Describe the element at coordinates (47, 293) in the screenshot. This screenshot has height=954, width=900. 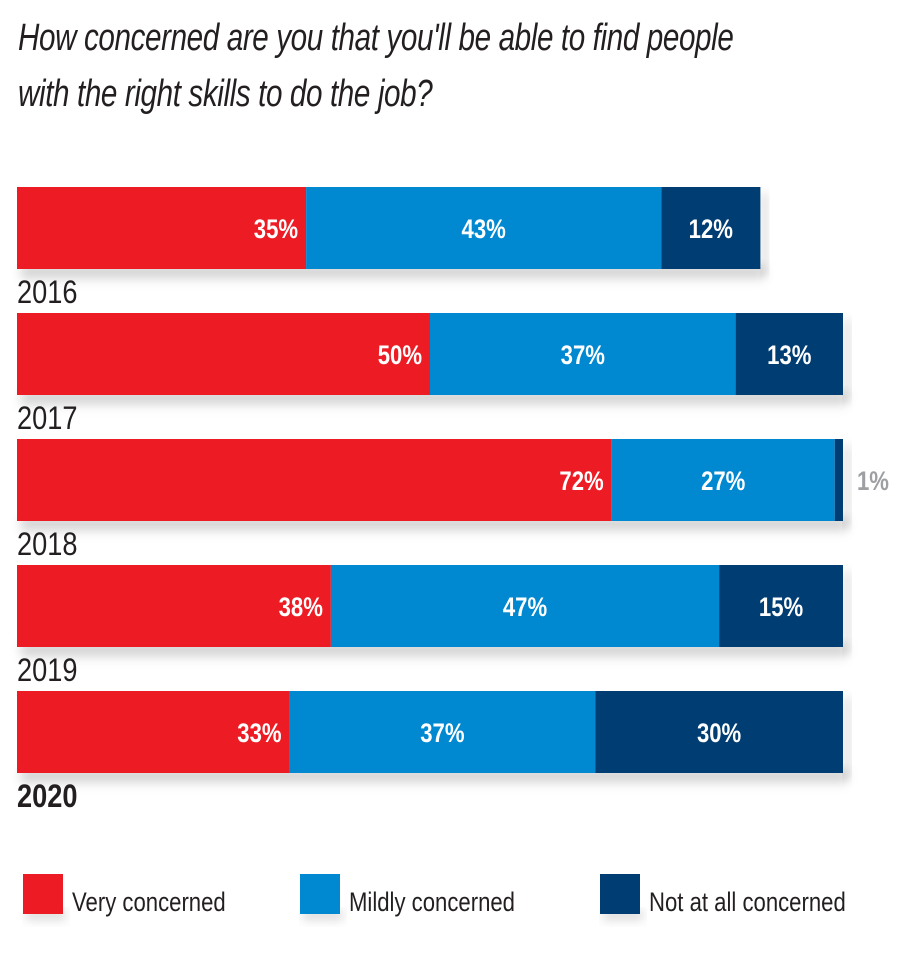
I see `category-label-2016: 2016` at that location.